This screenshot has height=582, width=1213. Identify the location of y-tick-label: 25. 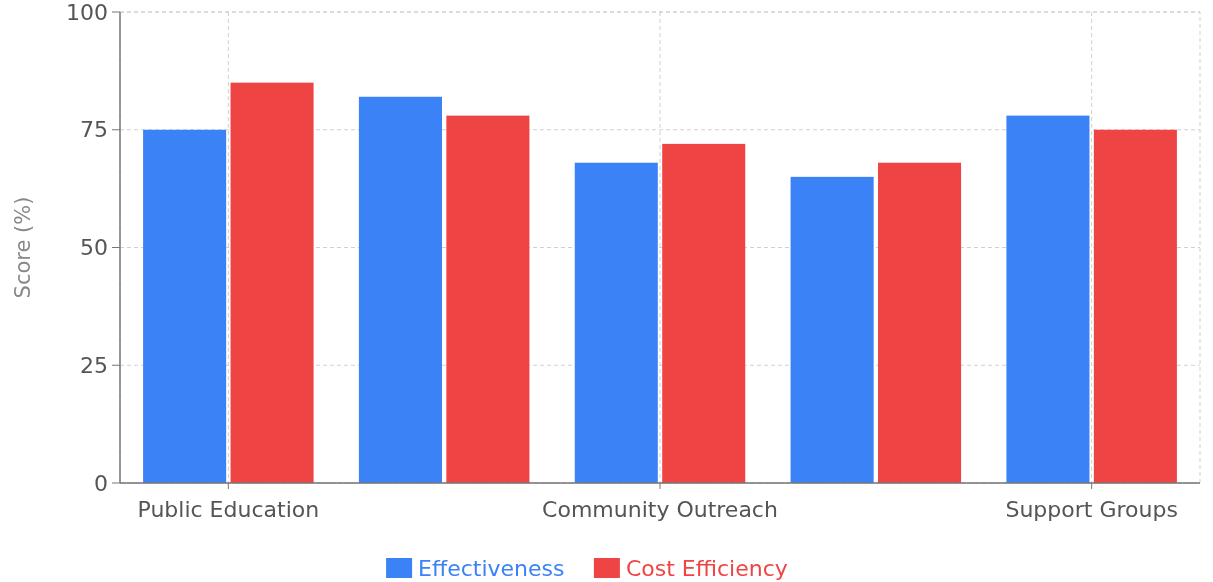
(94, 365).